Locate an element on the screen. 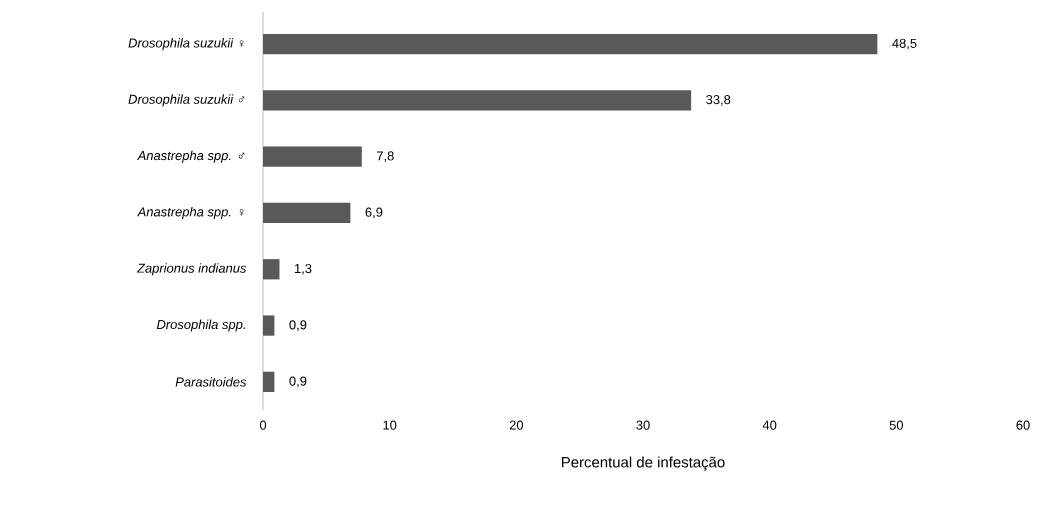 Image resolution: width=1062 pixels, height=507 pixels. x-tick-label: 50 is located at coordinates (896, 425).